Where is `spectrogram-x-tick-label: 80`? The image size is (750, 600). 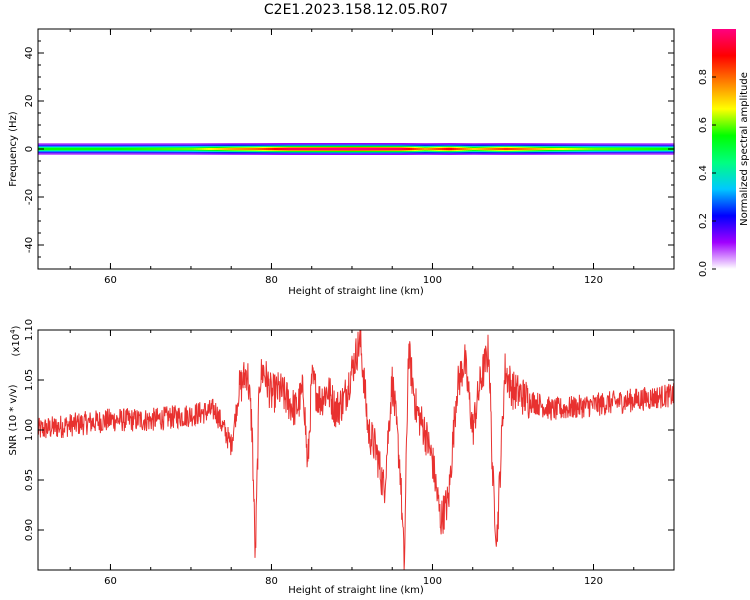 spectrogram-x-tick-label: 80 is located at coordinates (271, 280).